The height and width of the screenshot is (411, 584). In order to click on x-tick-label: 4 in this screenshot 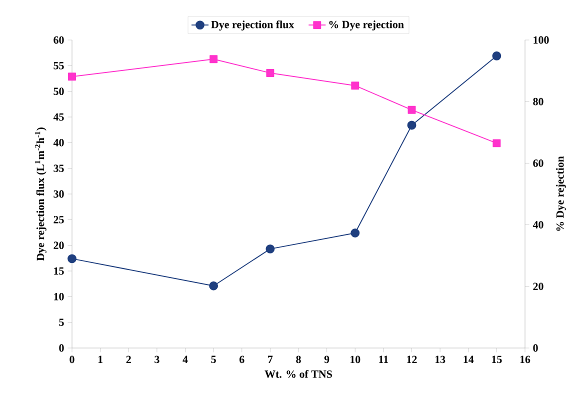, I will do `click(185, 359)`.